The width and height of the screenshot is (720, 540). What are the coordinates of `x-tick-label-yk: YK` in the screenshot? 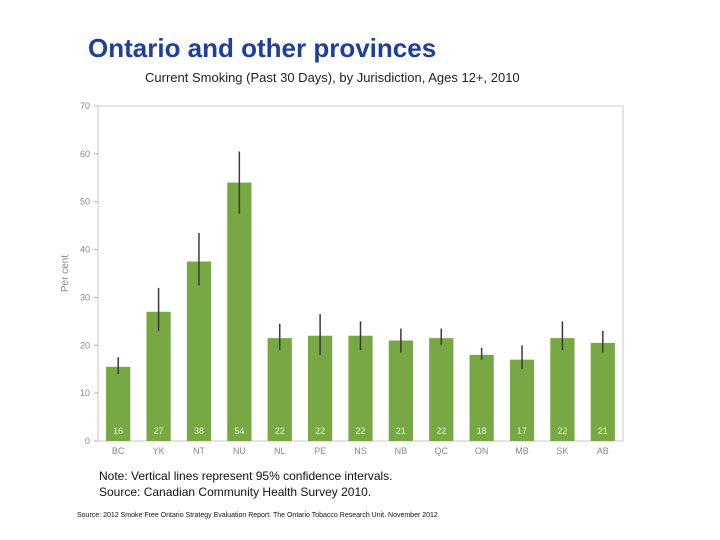 It's located at (159, 451).